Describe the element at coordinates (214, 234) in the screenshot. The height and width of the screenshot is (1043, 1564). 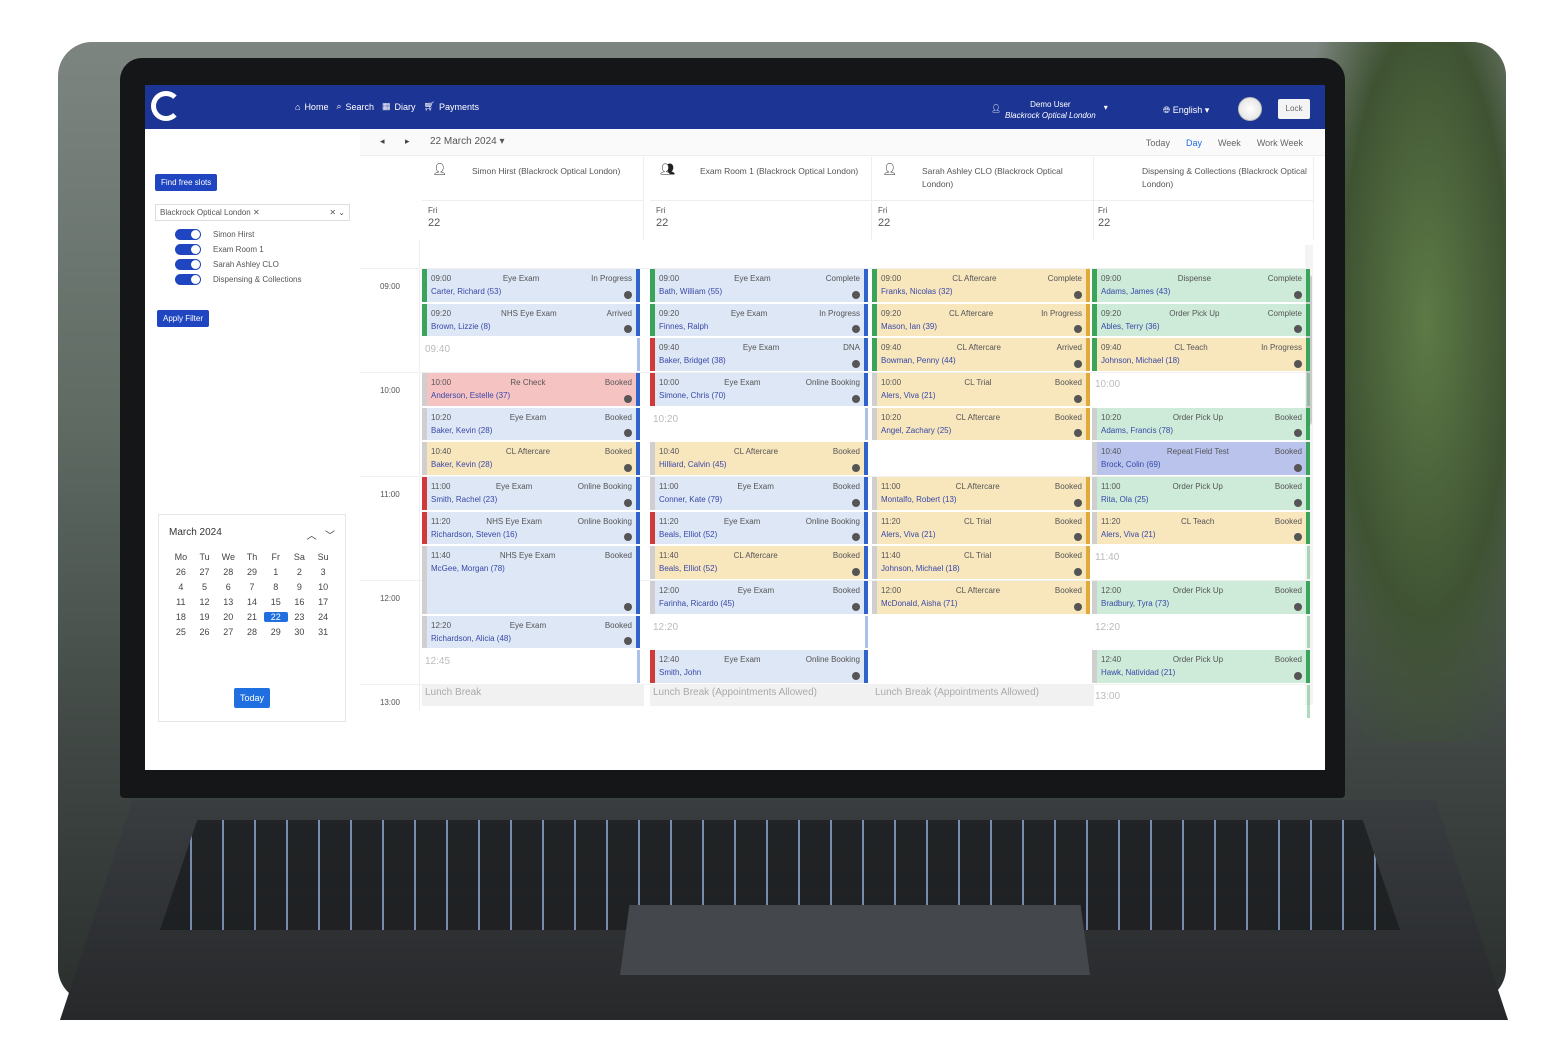
I see `toggle-simon-hirst: Simon Hirst` at that location.